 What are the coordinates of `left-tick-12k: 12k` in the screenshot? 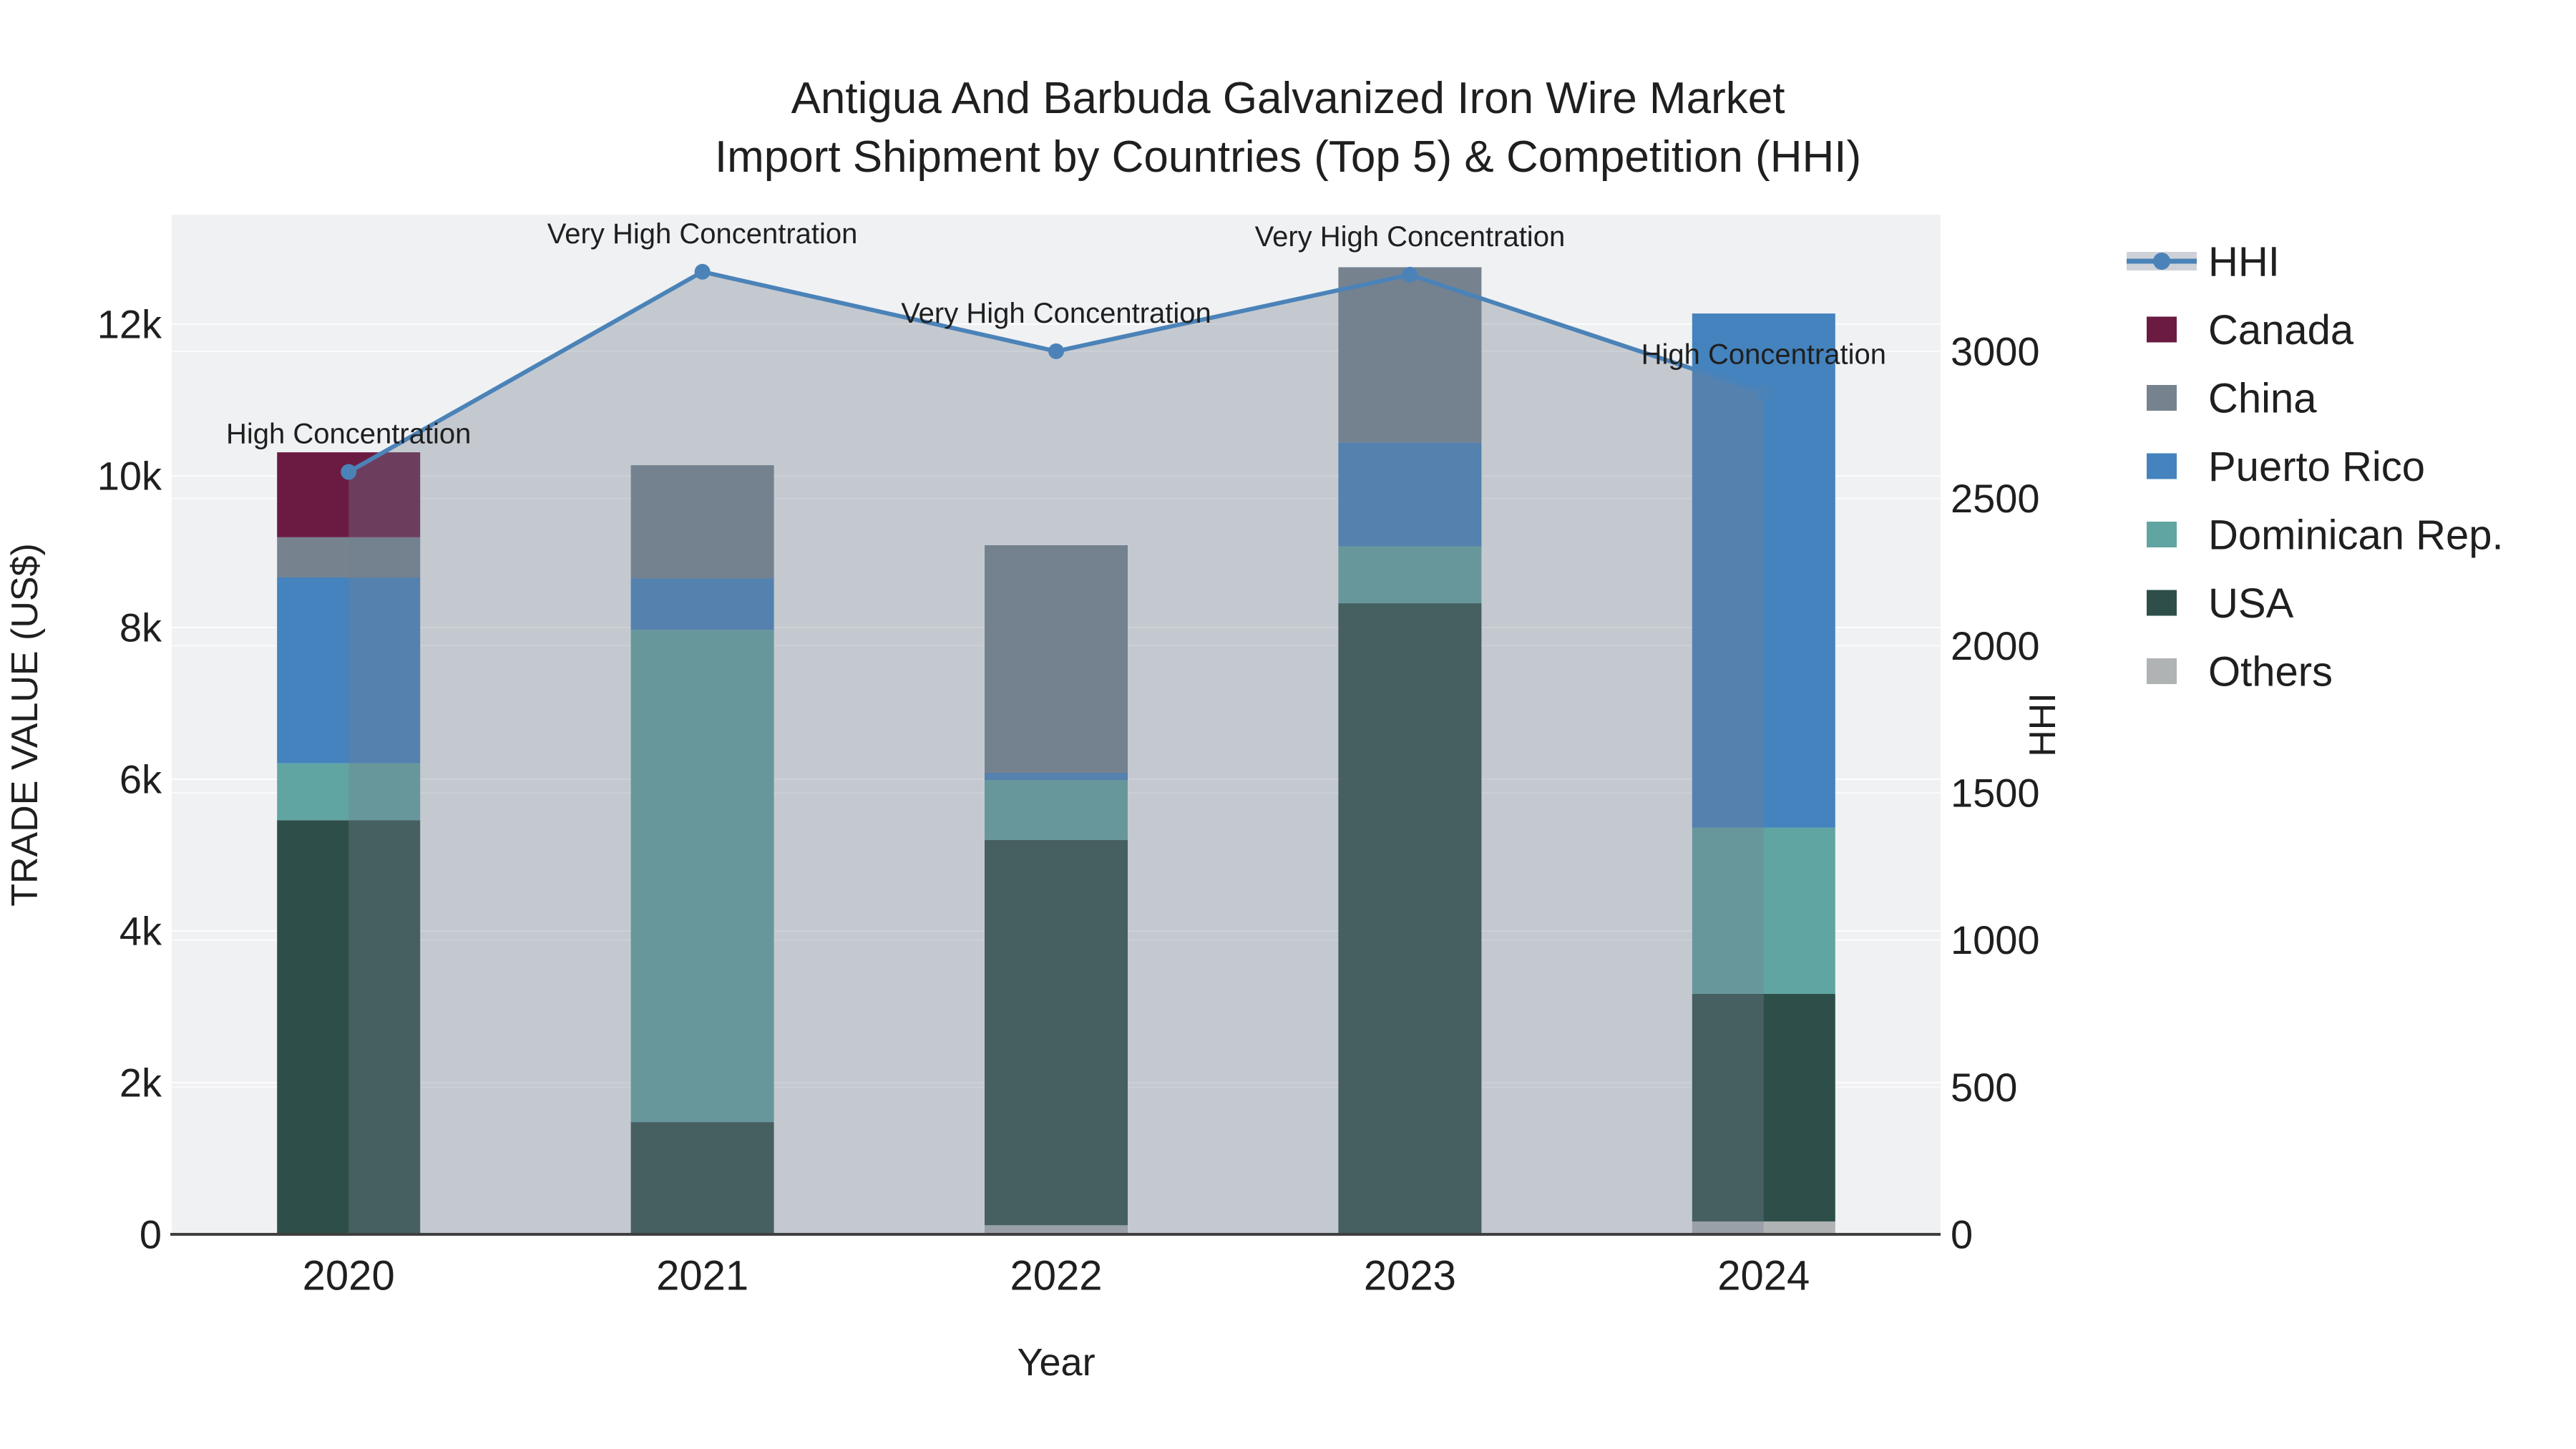 It's located at (129, 324).